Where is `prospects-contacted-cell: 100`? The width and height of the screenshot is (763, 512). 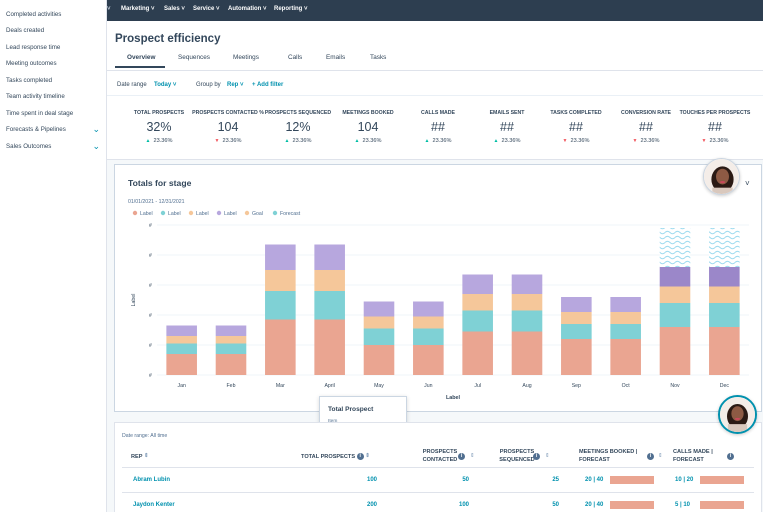 prospects-contacted-cell: 100 is located at coordinates (463, 505).